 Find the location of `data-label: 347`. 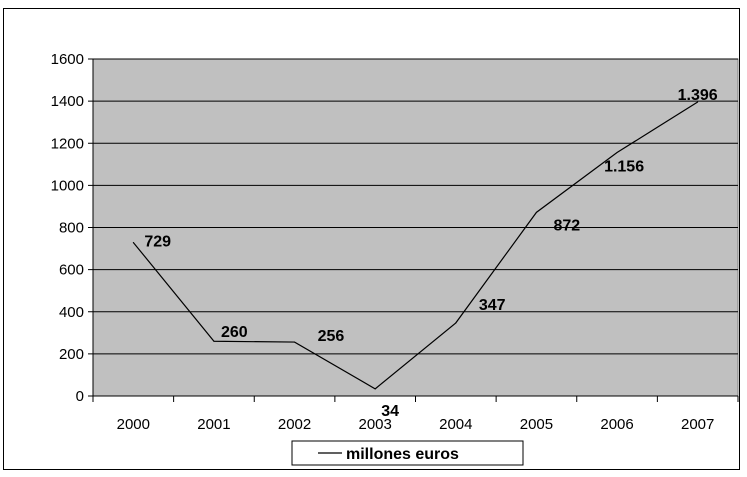

data-label: 347 is located at coordinates (492, 305).